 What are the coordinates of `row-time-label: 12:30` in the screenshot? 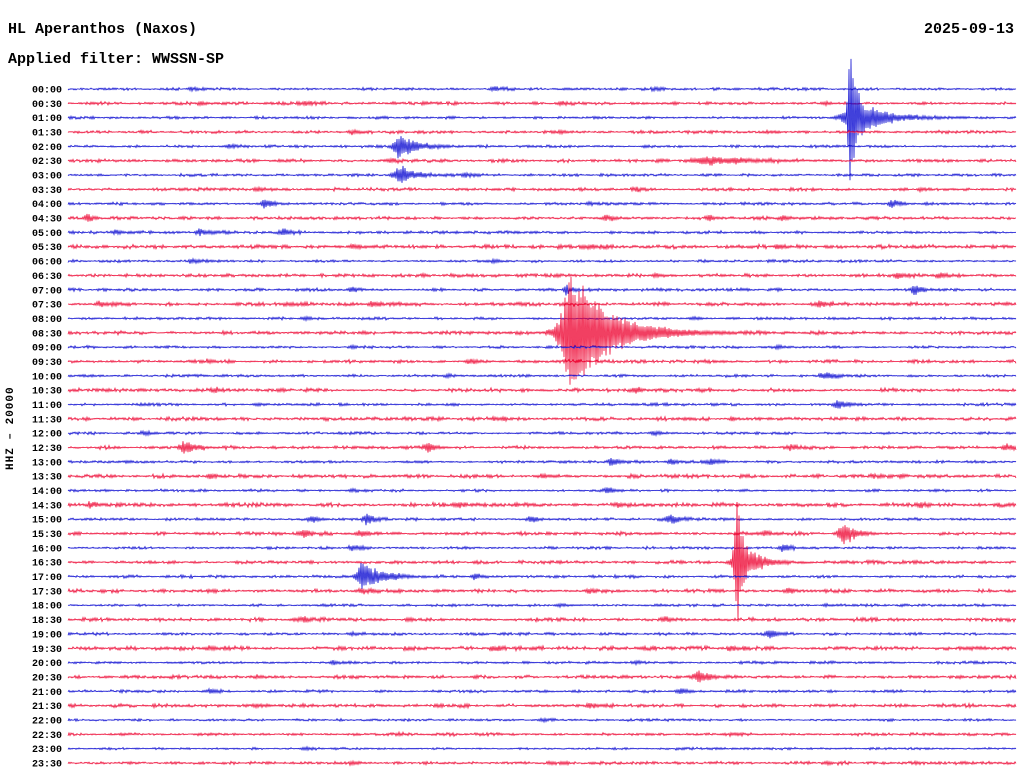 It's located at (47, 449).